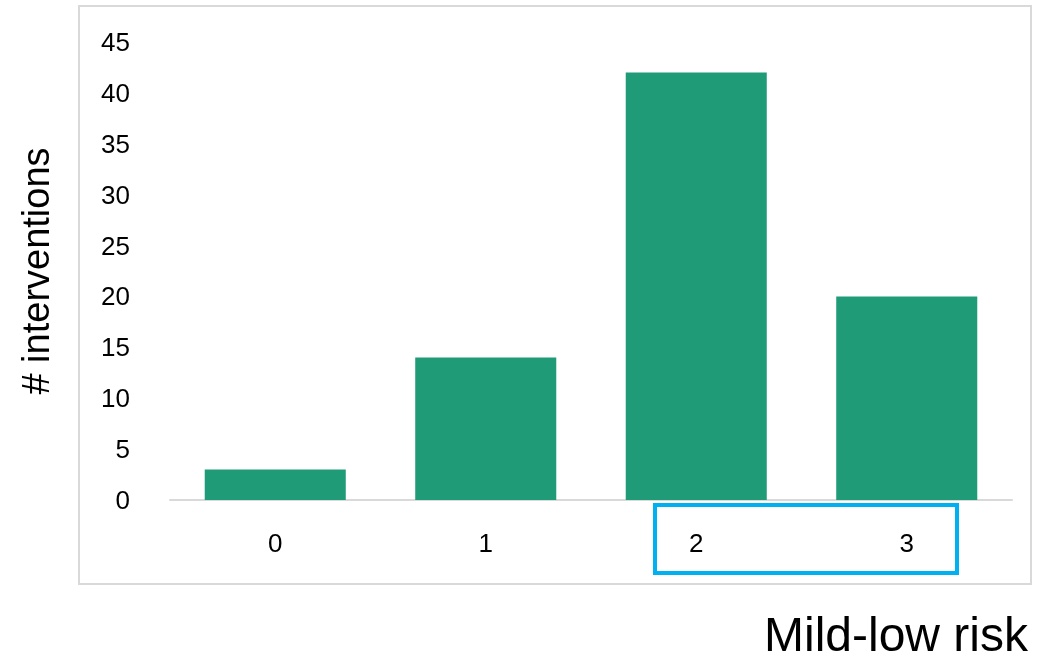 The height and width of the screenshot is (662, 1042). I want to click on y-tick-label: 35, so click(115, 143).